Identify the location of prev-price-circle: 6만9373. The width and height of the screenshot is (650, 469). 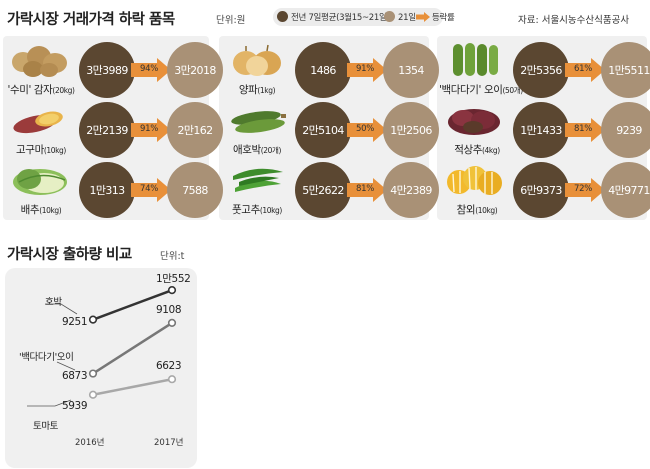
(541, 190).